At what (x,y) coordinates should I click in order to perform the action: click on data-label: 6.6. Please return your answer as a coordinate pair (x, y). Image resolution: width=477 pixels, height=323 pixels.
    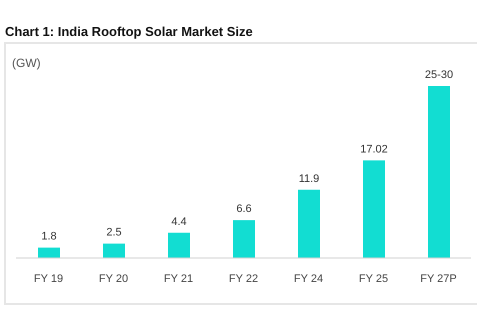
    Looking at the image, I should click on (244, 209).